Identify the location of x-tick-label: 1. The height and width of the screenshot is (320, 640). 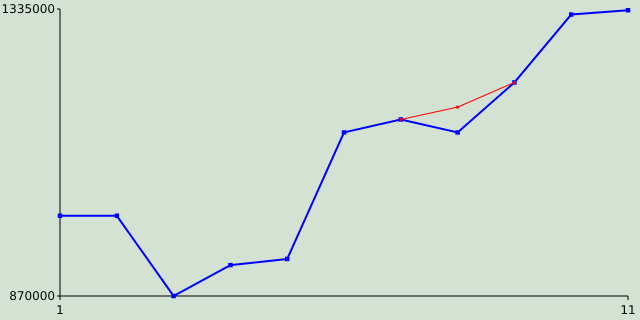
(60, 310).